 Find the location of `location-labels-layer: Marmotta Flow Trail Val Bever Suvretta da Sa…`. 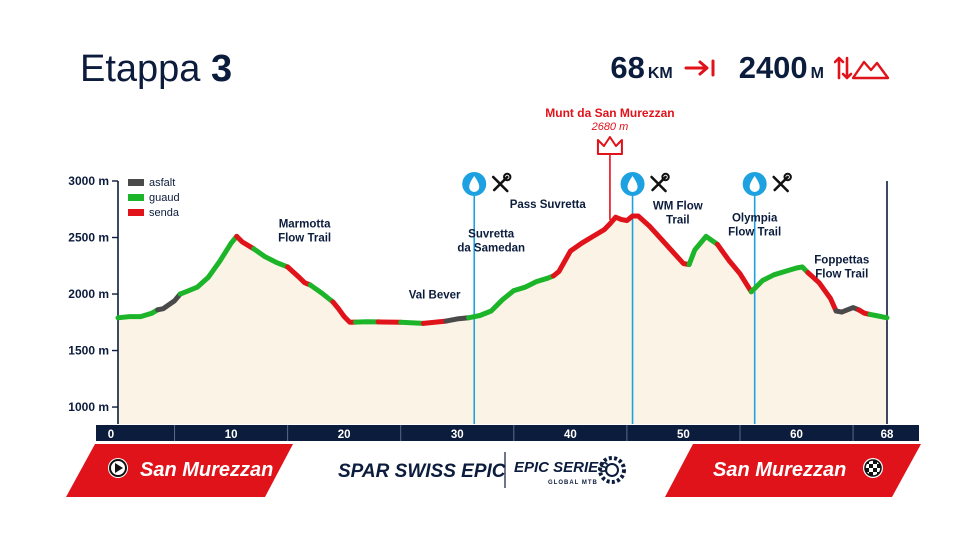

location-labels-layer: Marmotta Flow Trail Val Bever Suvretta da Sa… is located at coordinates (573, 250).